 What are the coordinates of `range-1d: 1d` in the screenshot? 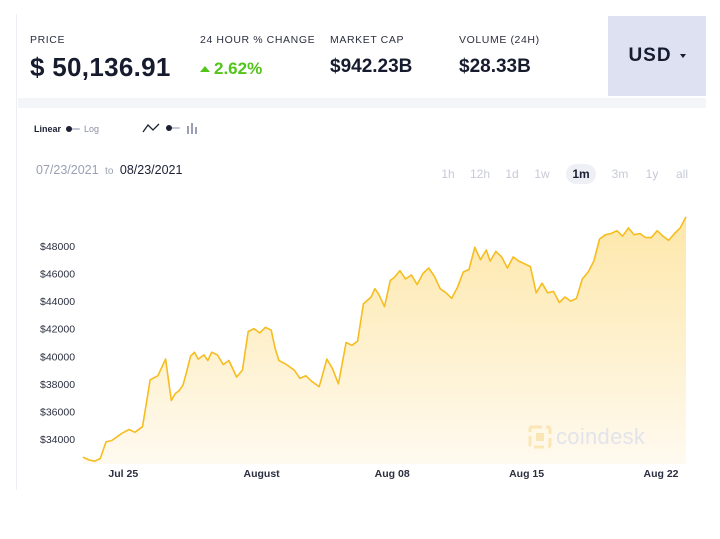 It's located at (512, 174).